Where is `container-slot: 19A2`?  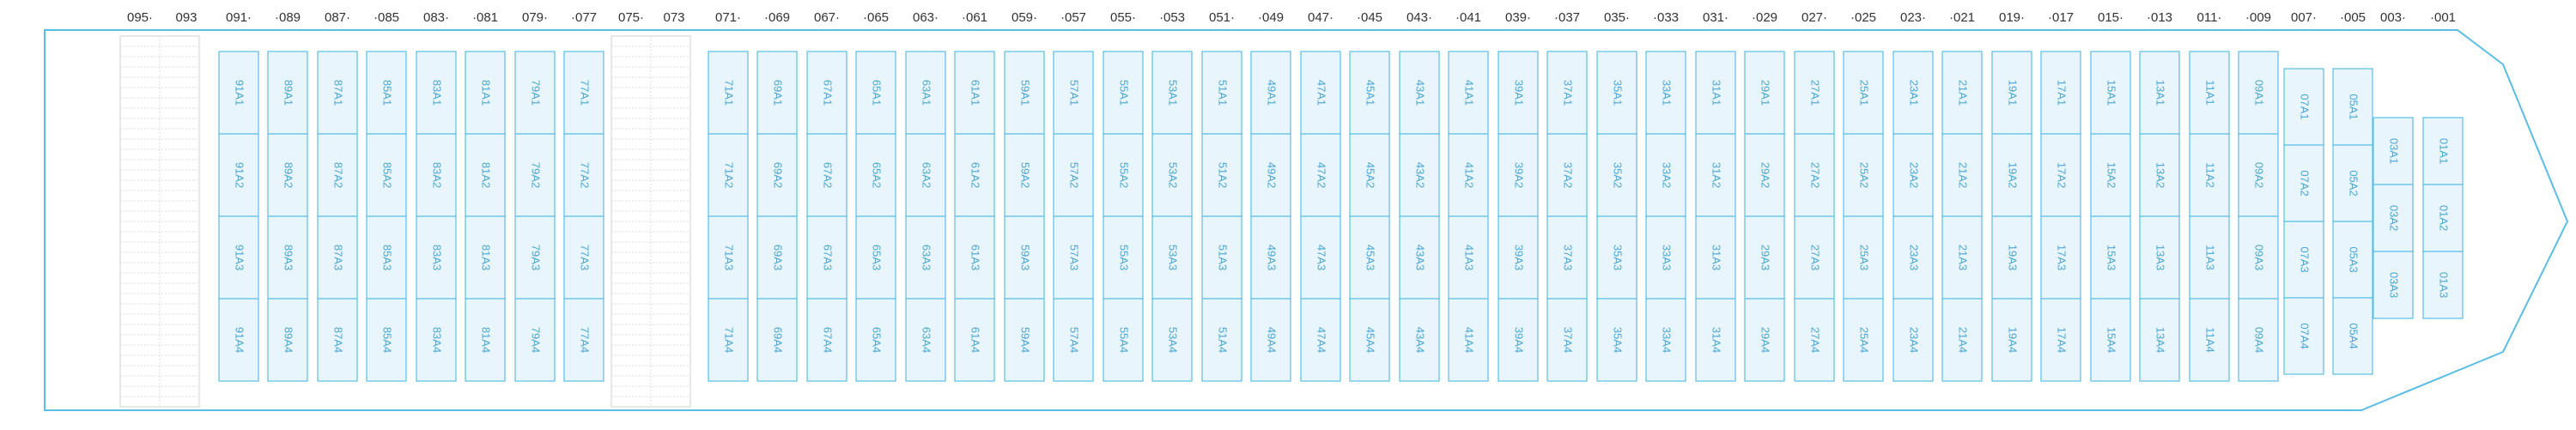
container-slot: 19A2 is located at coordinates (2011, 175).